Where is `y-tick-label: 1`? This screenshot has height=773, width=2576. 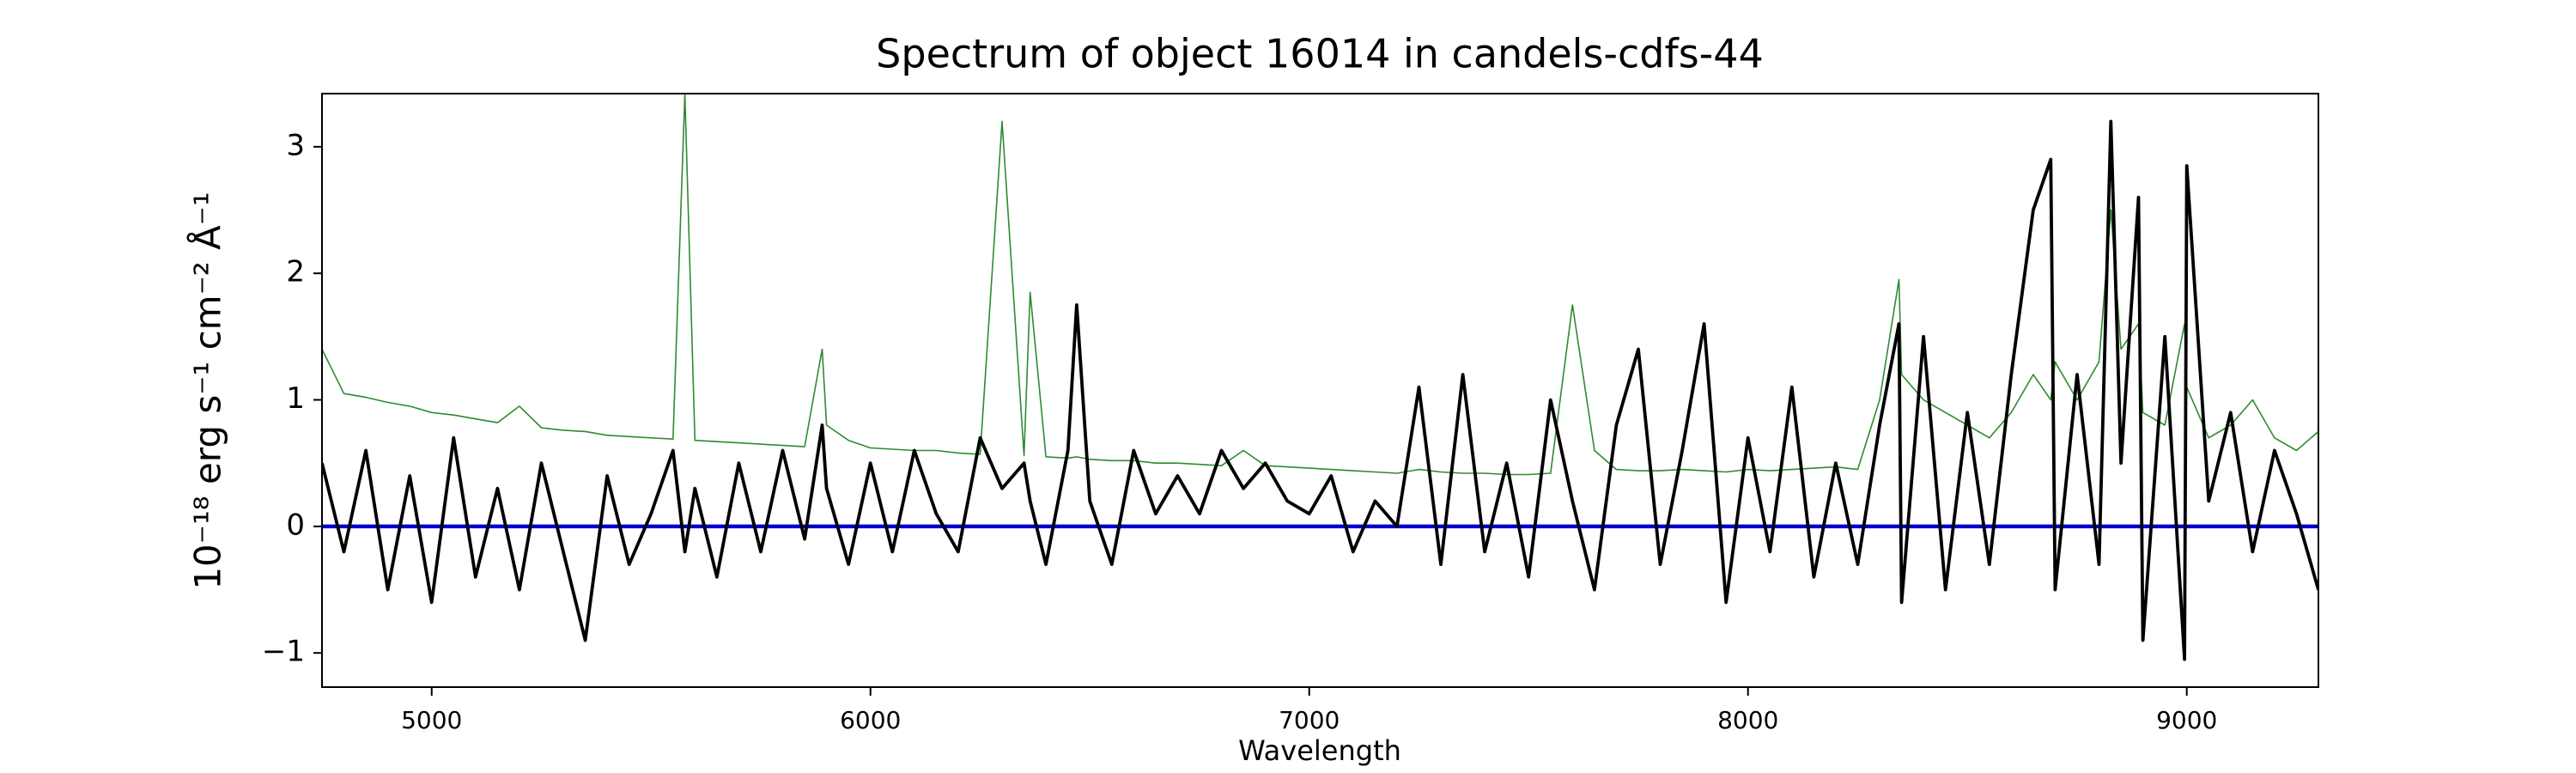
y-tick-label: 1 is located at coordinates (295, 398).